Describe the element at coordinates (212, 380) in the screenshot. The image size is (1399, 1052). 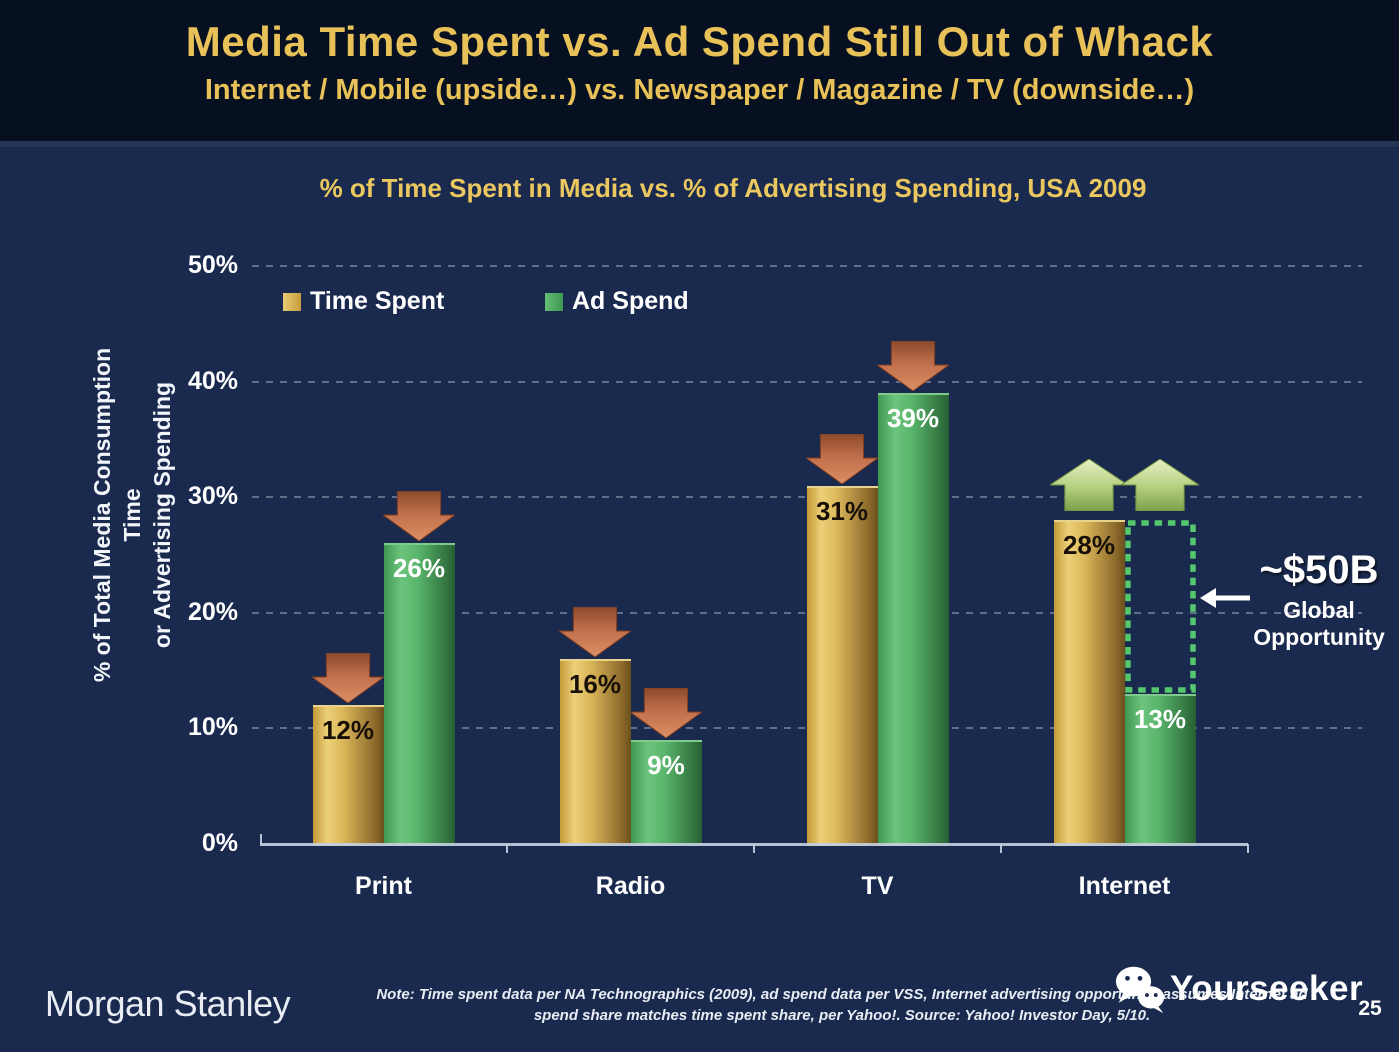
I see `y-tick-label-40%: 40%` at that location.